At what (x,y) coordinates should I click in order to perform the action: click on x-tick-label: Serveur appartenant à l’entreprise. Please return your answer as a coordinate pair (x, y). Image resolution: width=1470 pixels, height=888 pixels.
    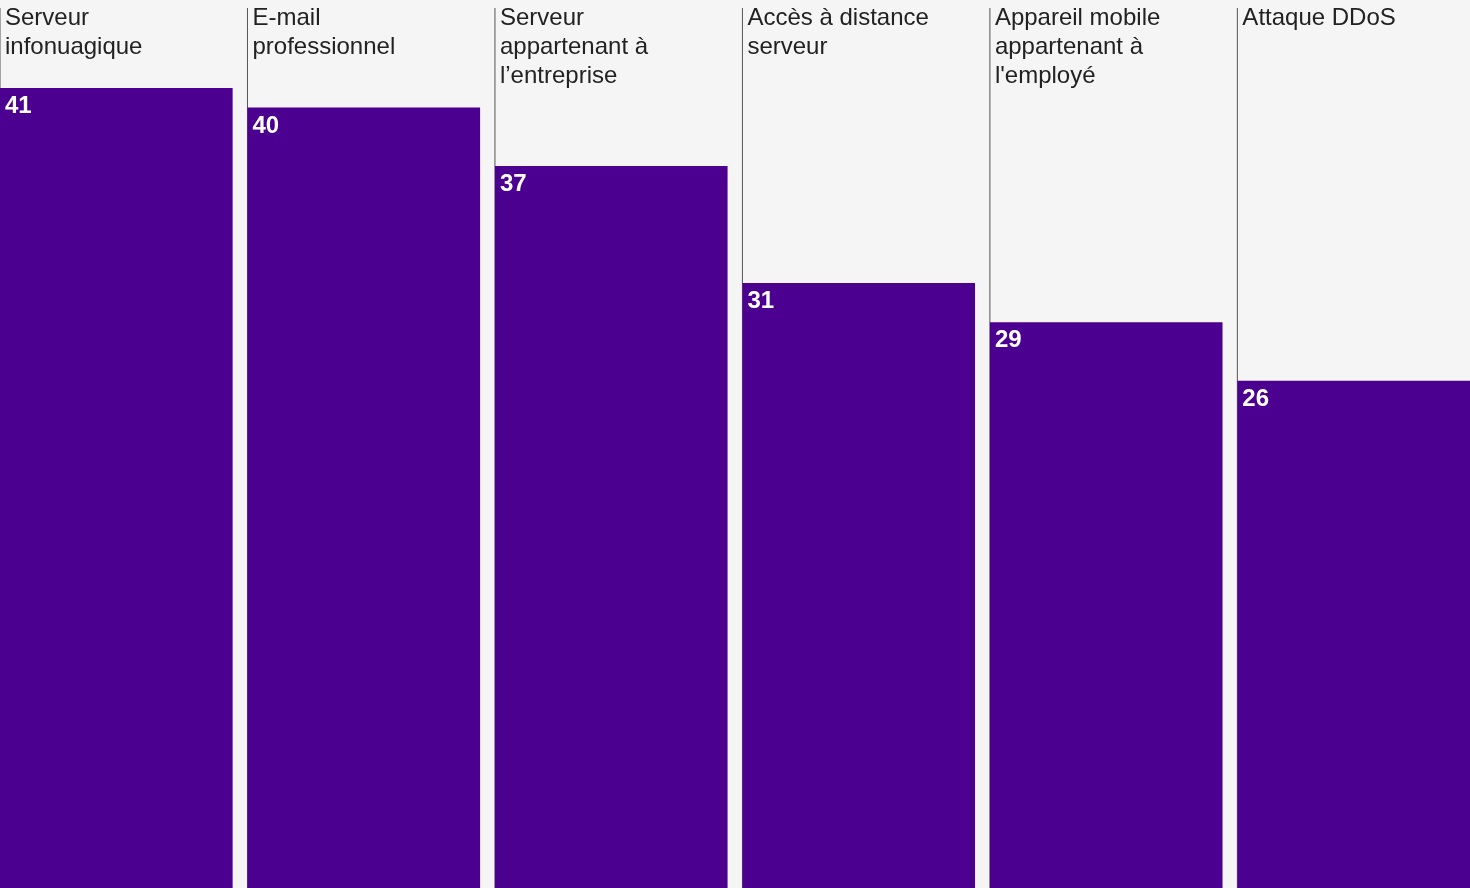
    Looking at the image, I should click on (574, 45).